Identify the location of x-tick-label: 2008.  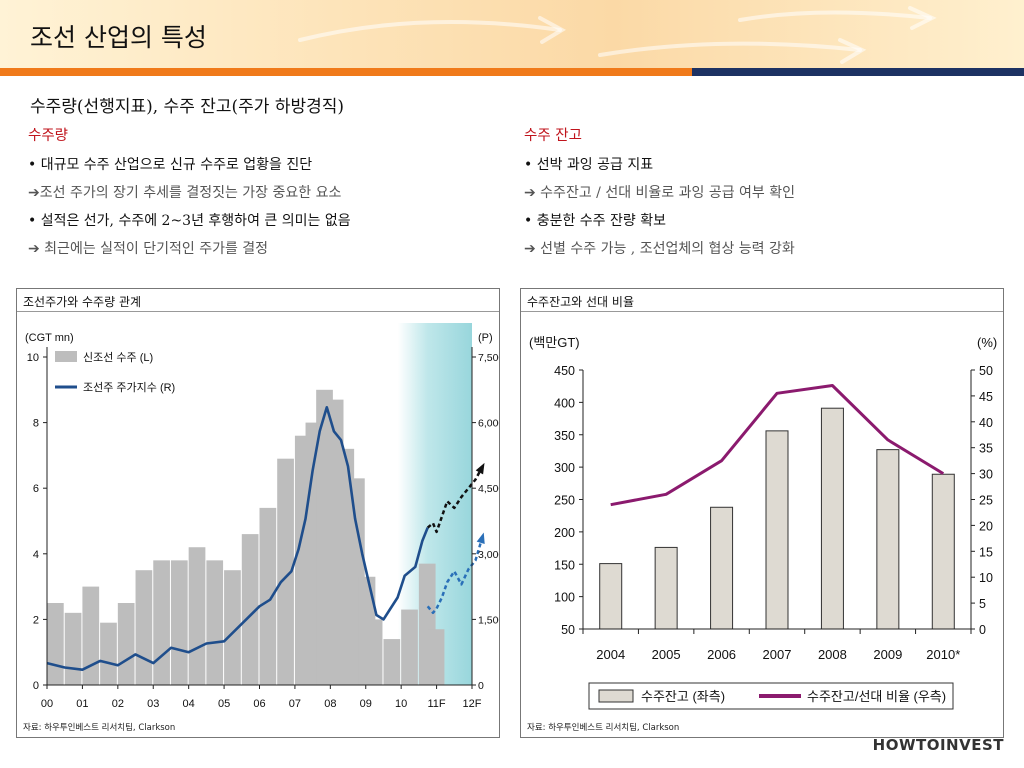
(832, 654).